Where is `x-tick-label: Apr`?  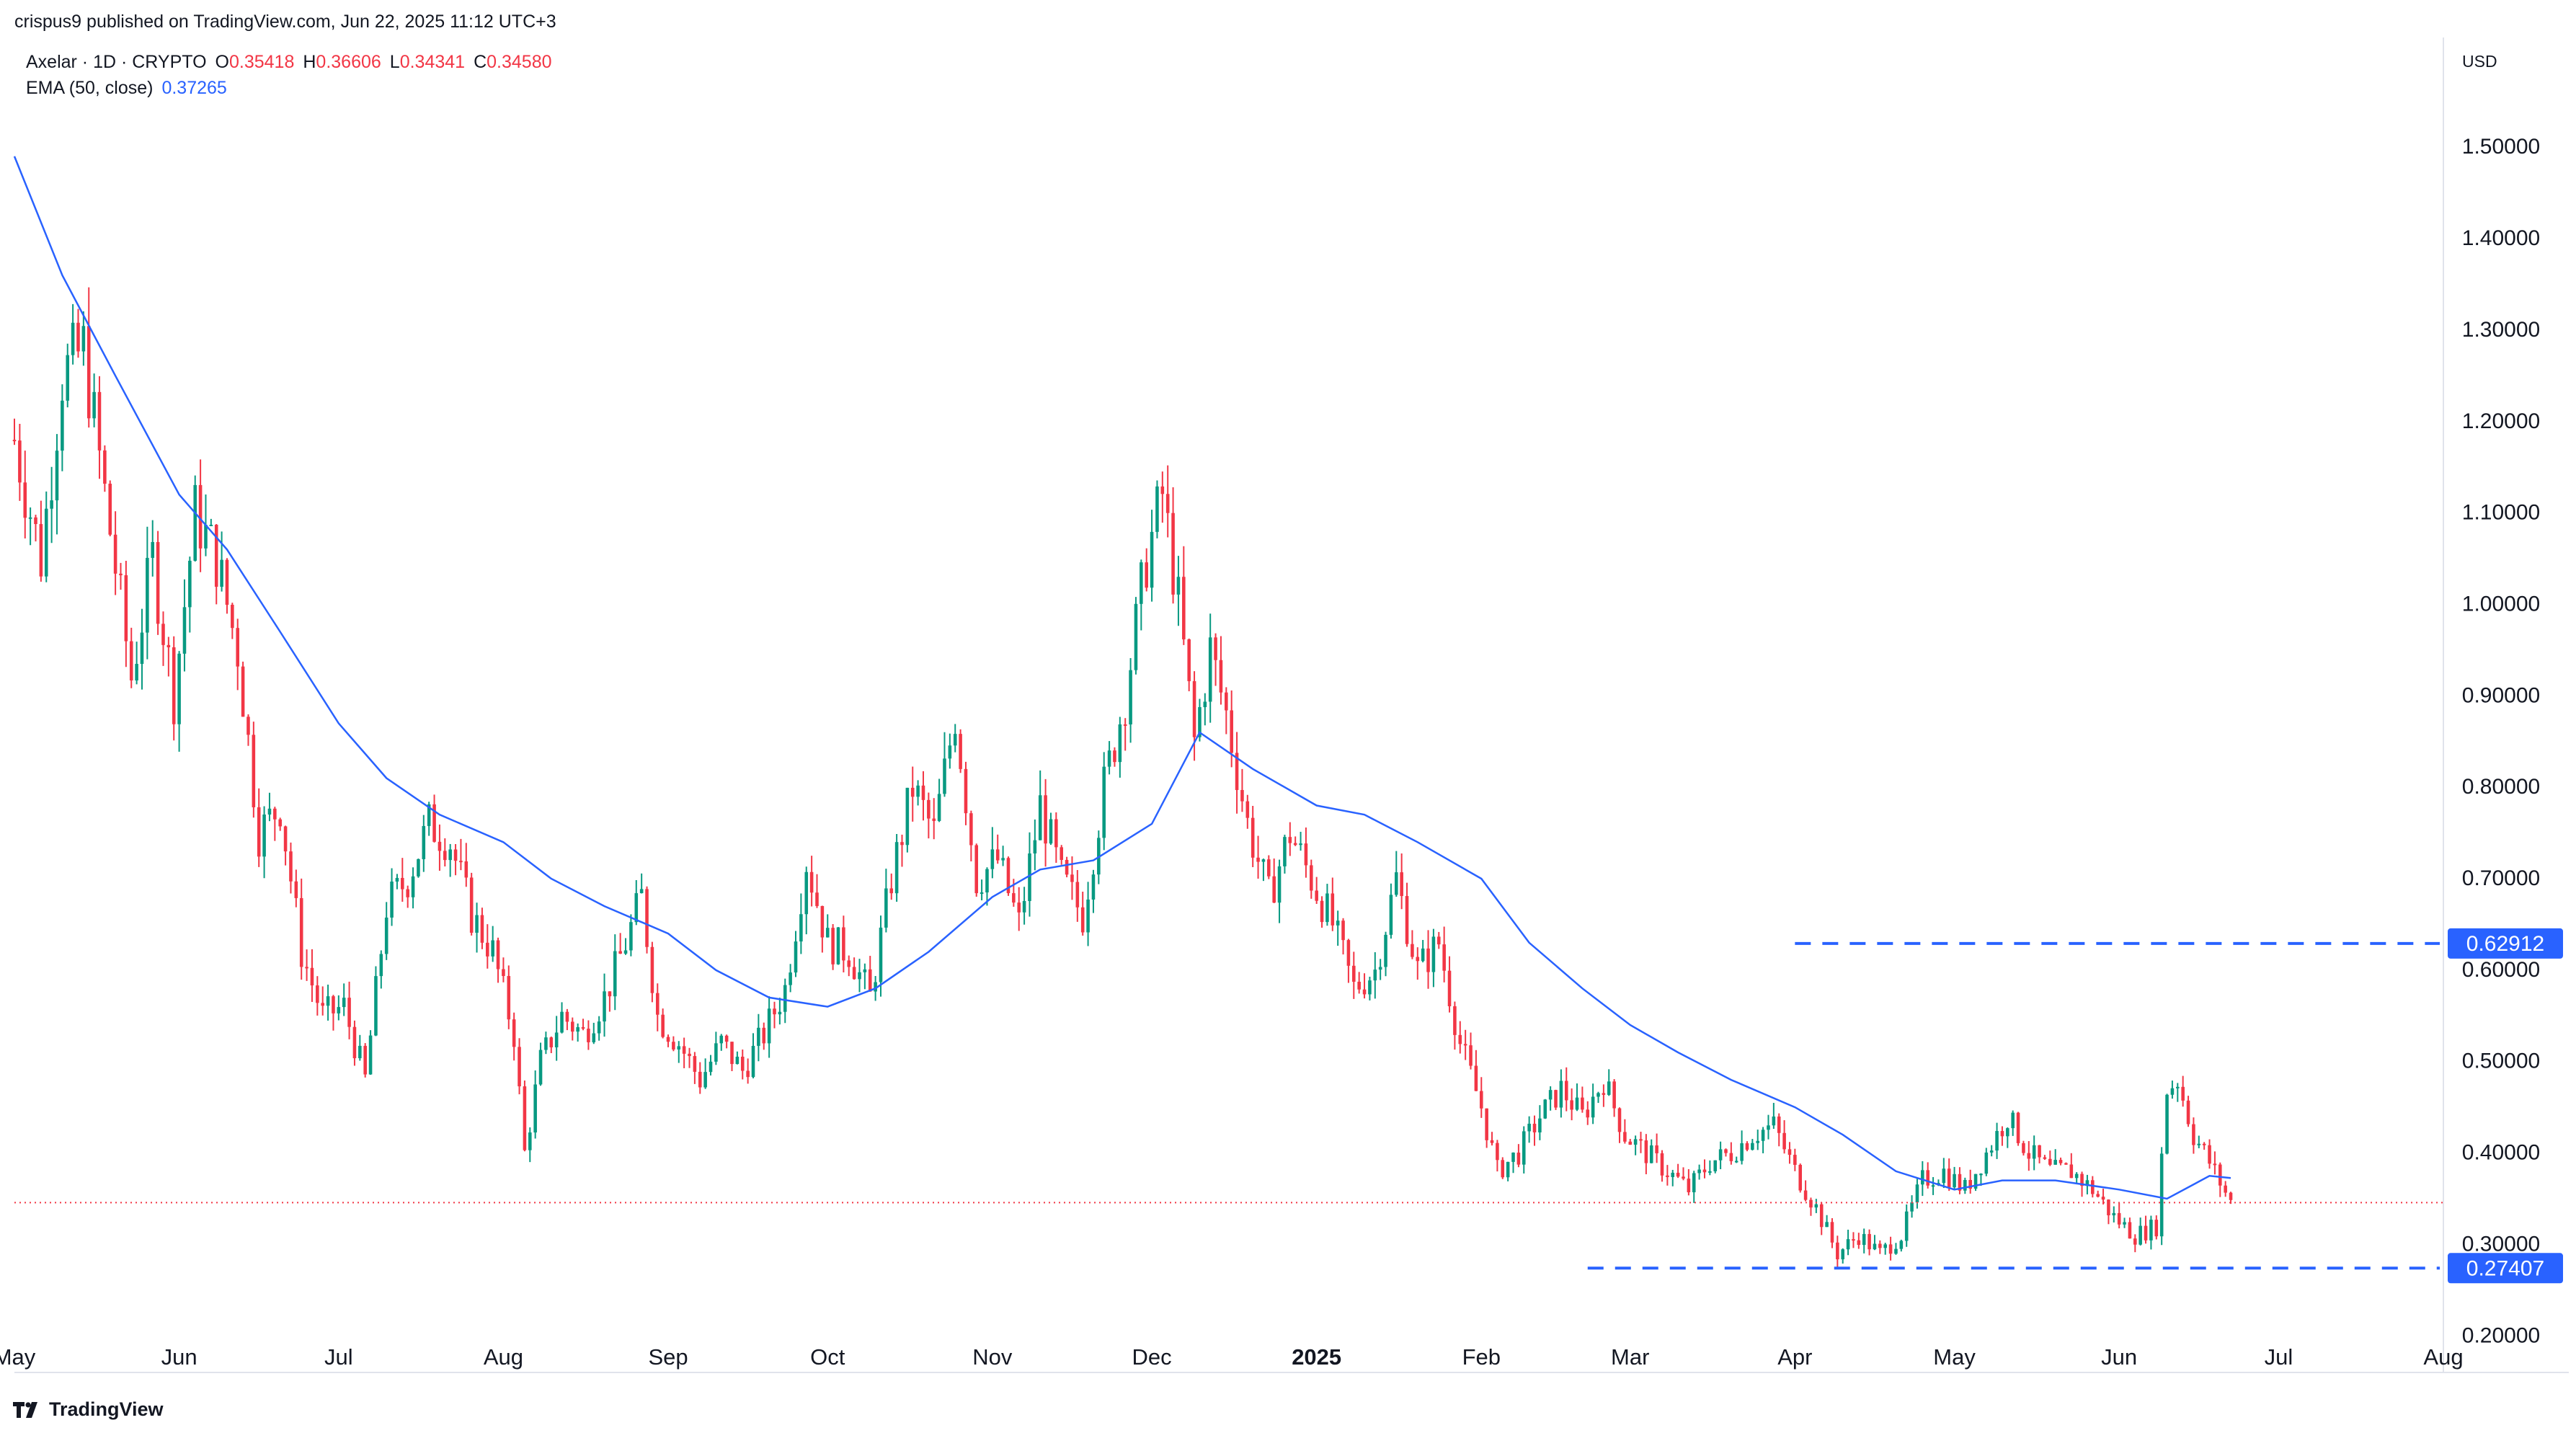
x-tick-label: Apr is located at coordinates (1794, 1357).